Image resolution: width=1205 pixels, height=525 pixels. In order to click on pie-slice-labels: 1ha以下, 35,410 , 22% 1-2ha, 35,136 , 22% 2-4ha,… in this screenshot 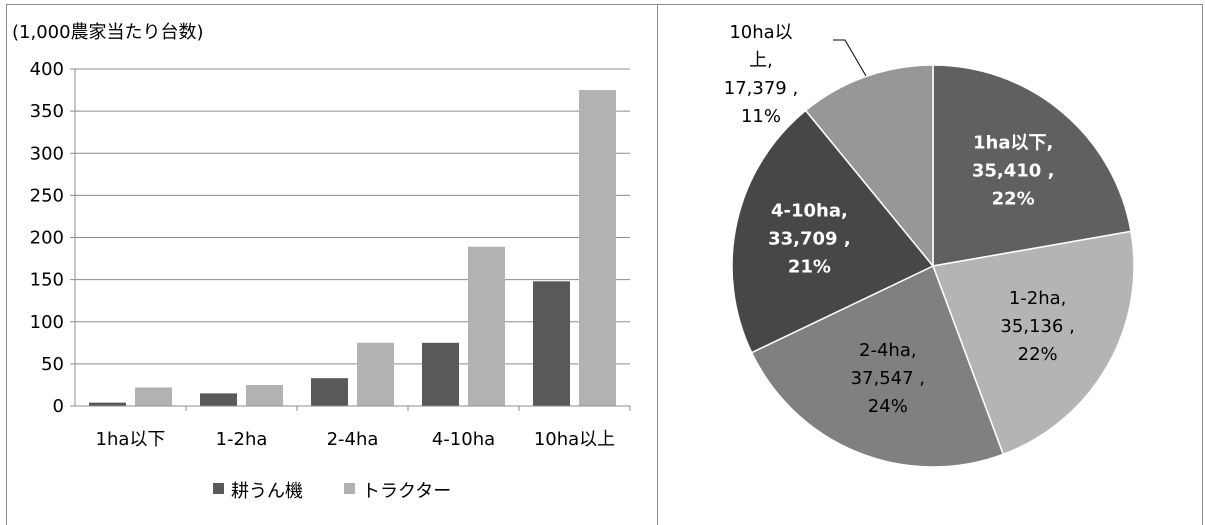, I will do `click(921, 275)`.